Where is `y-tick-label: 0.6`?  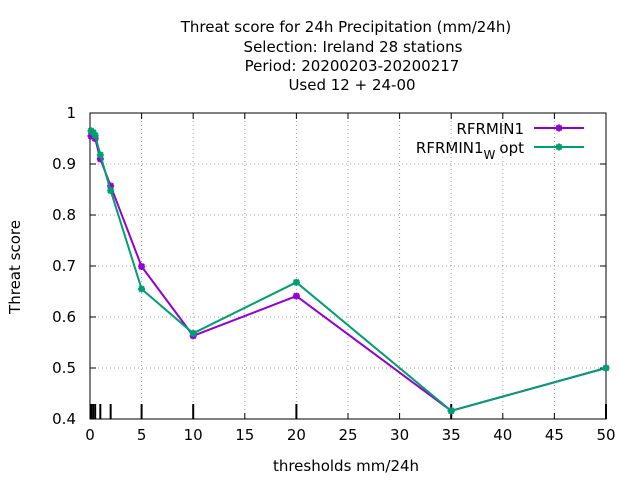
y-tick-label: 0.6 is located at coordinates (64, 317).